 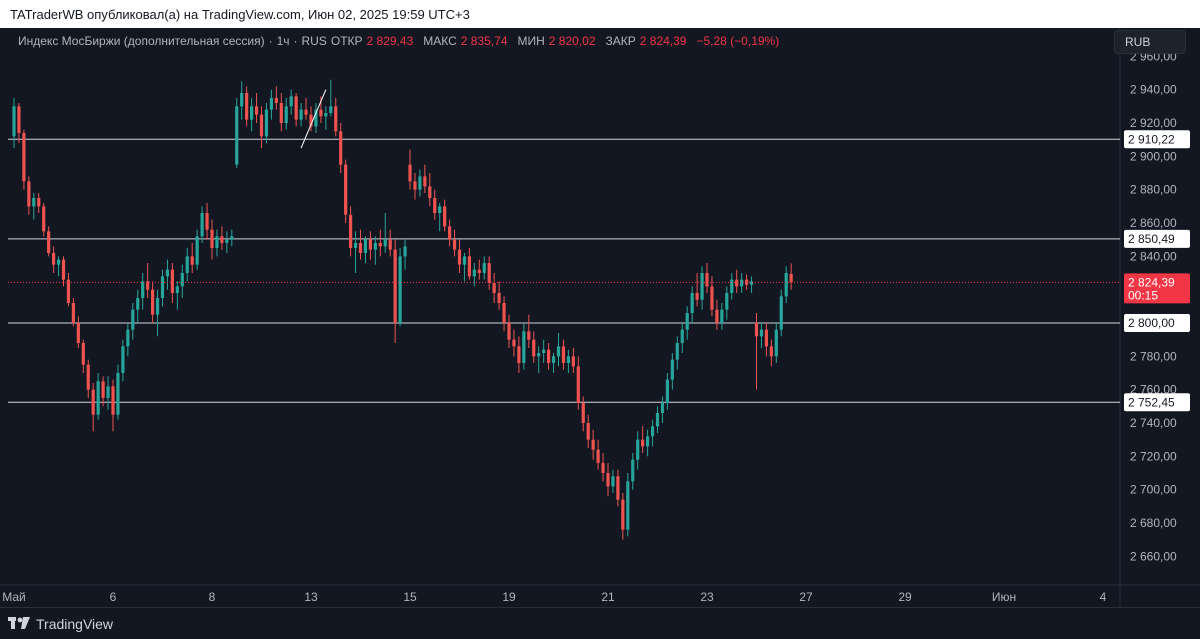 I want to click on level-price-tag, so click(x=1157, y=323).